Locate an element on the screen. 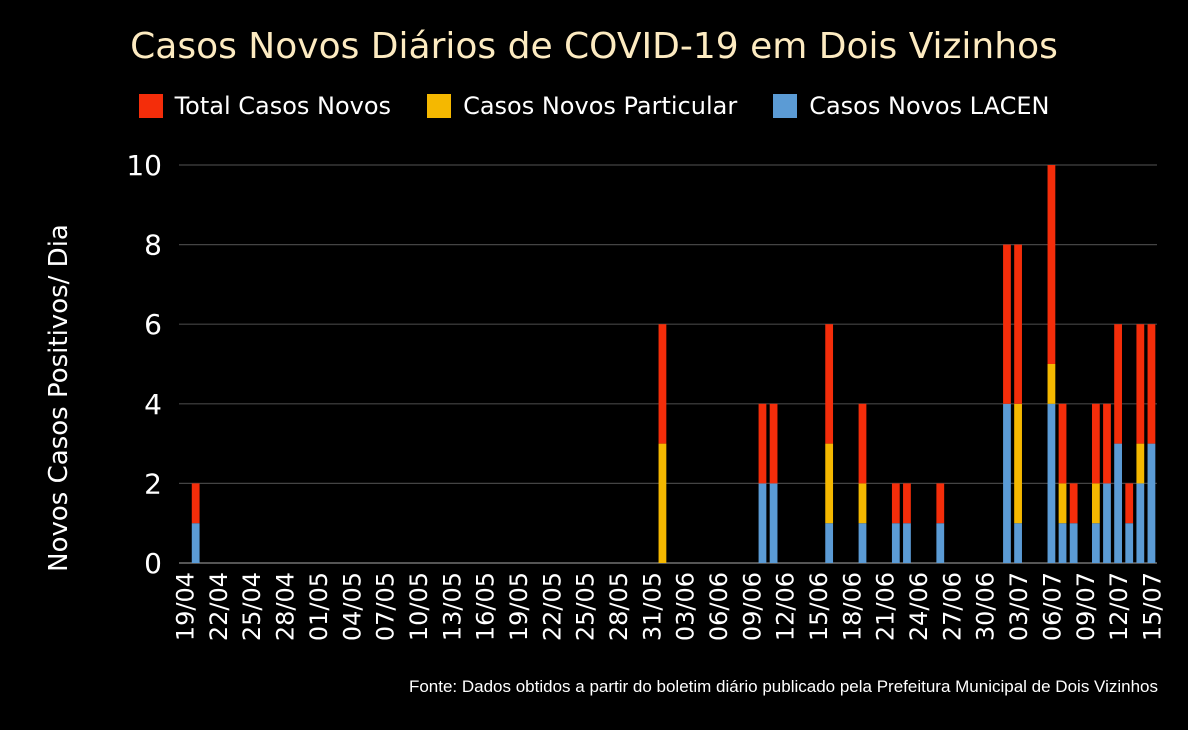 The image size is (1188, 730). x-tick-label: 24/06 is located at coordinates (919, 606).